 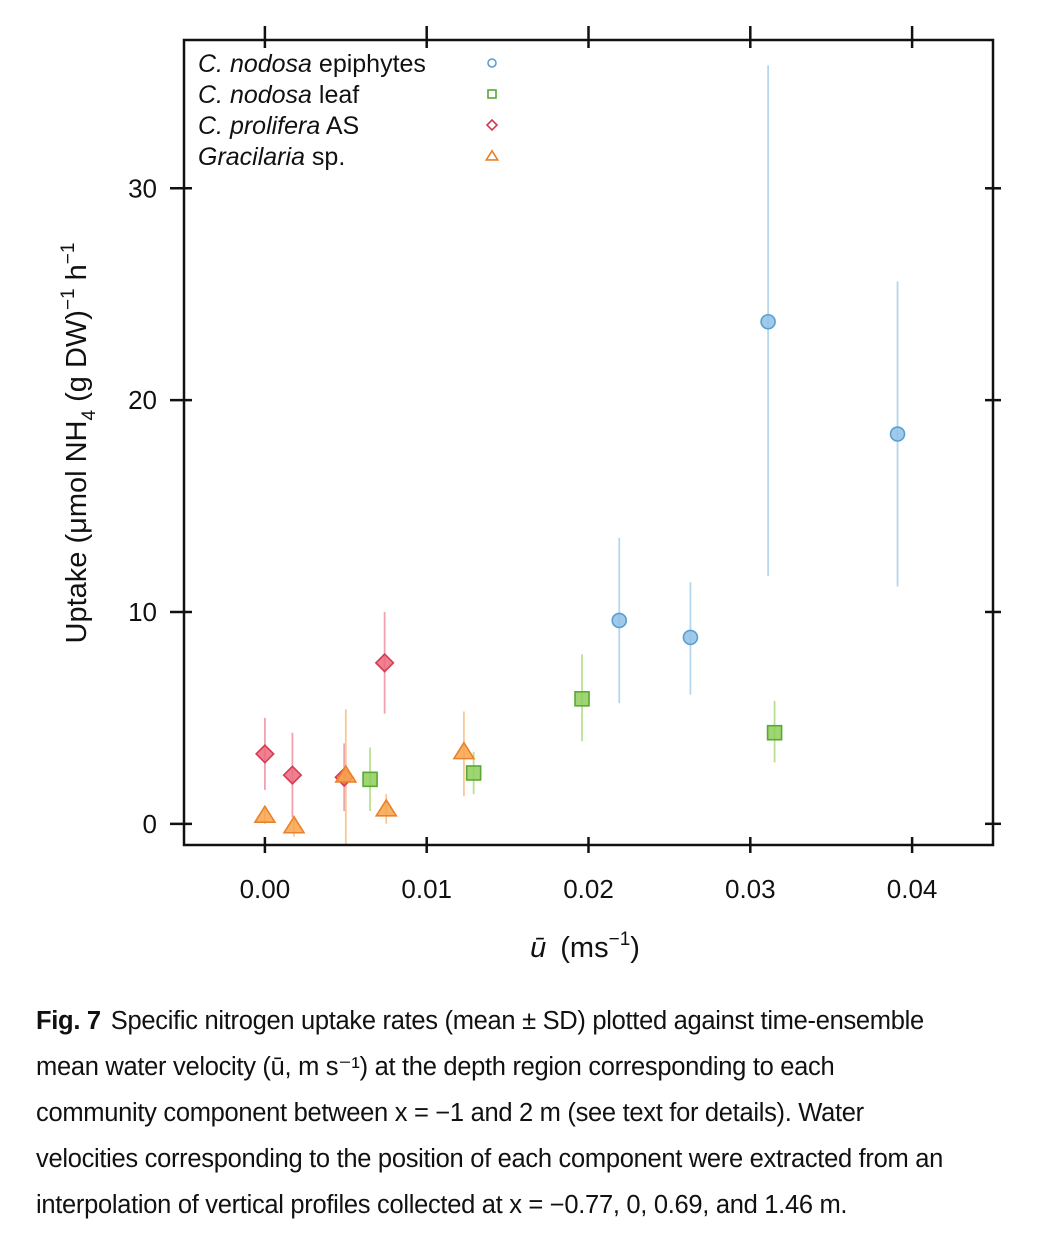 I want to click on data-point-s3-p3, so click(x=386, y=807).